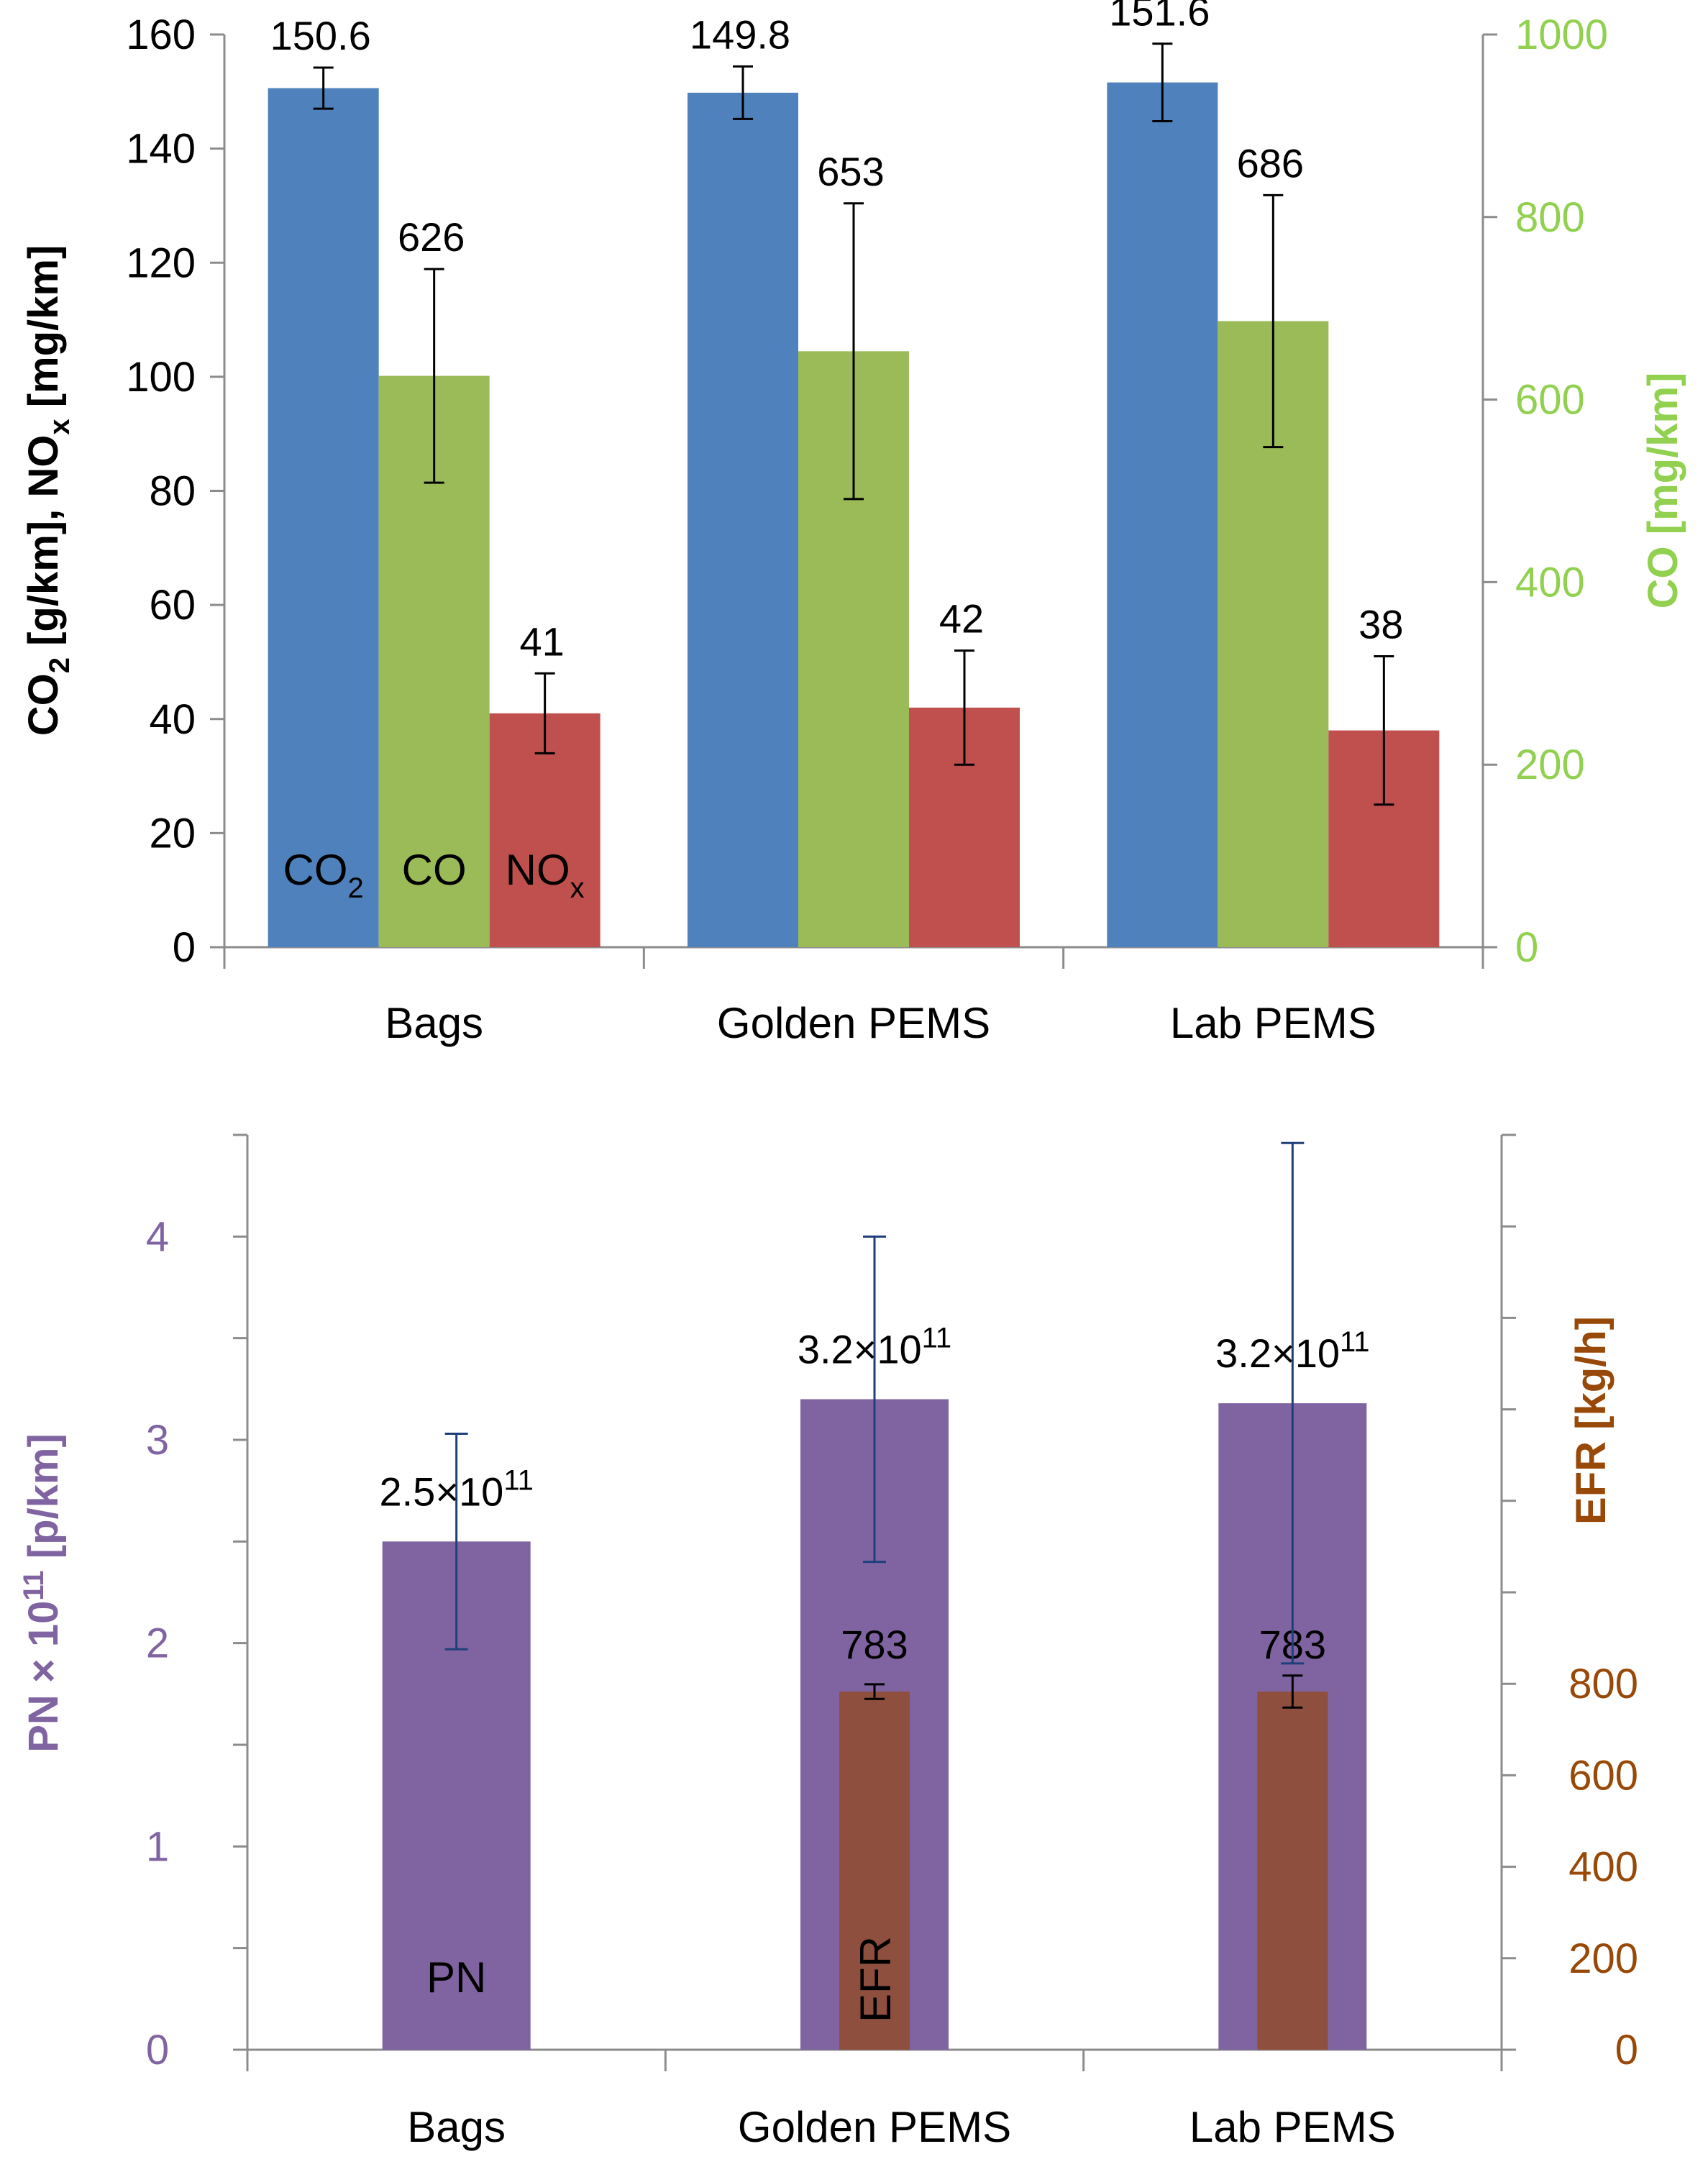 This screenshot has height=2172, width=1708. I want to click on bottom-data-label-pn: 2.5×10¹¹, so click(456, 1489).